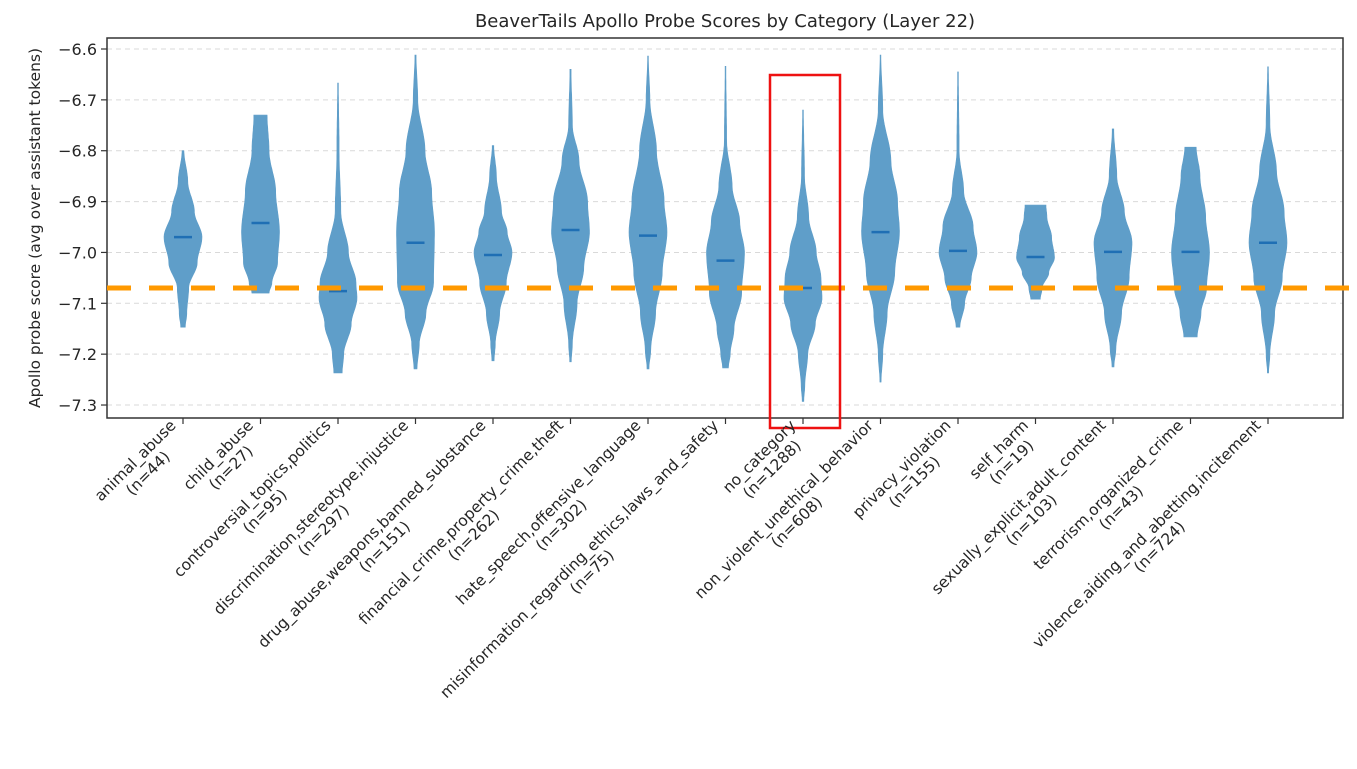 Image resolution: width=1357 pixels, height=769 pixels. Describe the element at coordinates (77, 202) in the screenshot. I see `y-tick-label: −6.9` at that location.